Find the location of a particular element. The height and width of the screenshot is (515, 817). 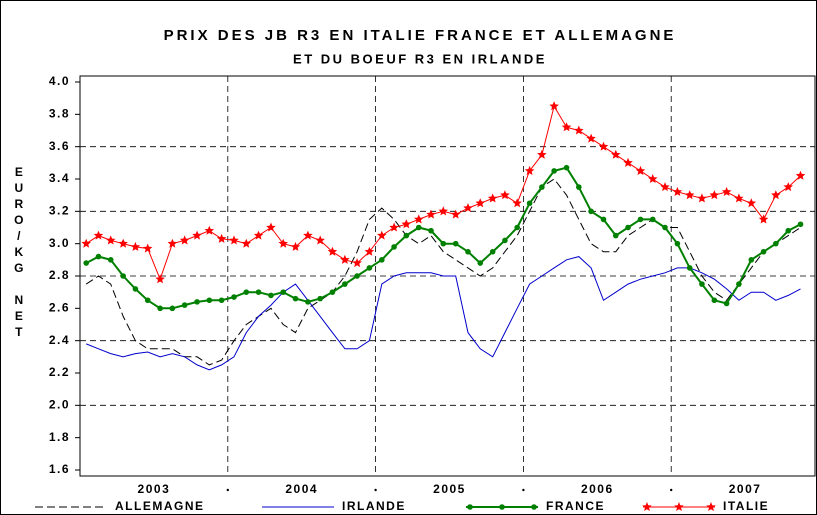

y-tick-label: 2.0 is located at coordinates (59, 405).